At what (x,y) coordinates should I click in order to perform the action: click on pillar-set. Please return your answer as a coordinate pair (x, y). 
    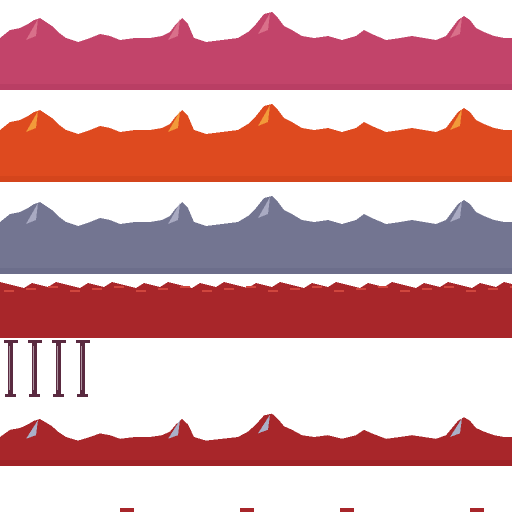
    Looking at the image, I should click on (50, 370).